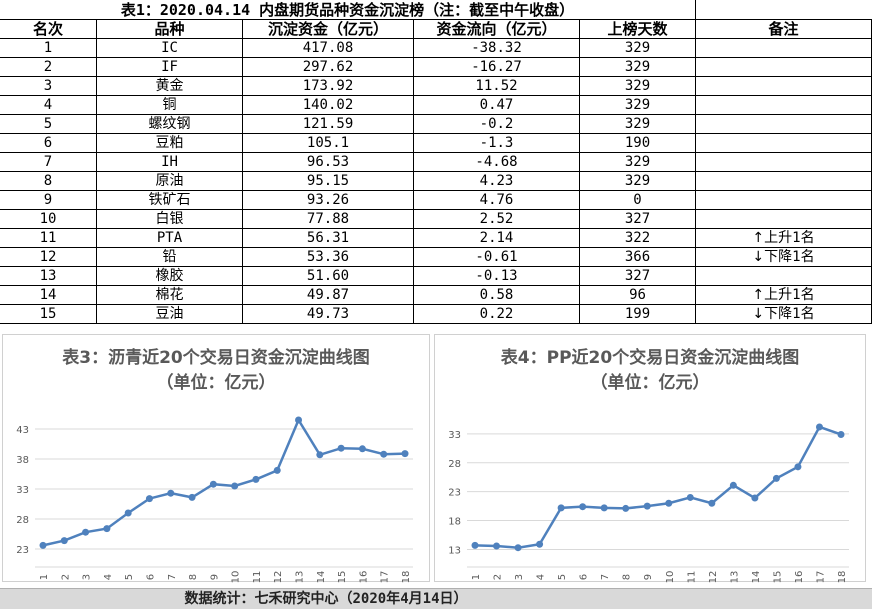 The height and width of the screenshot is (609, 872). Describe the element at coordinates (820, 577) in the screenshot. I see `x-tick-label: 17` at that location.